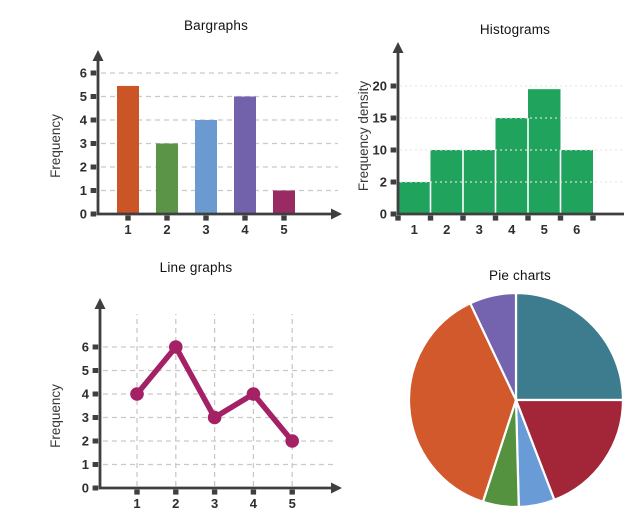 This screenshot has height=516, width=624. What do you see at coordinates (216, 25) in the screenshot?
I see `bargraph-title: Bargraphs` at bounding box center [216, 25].